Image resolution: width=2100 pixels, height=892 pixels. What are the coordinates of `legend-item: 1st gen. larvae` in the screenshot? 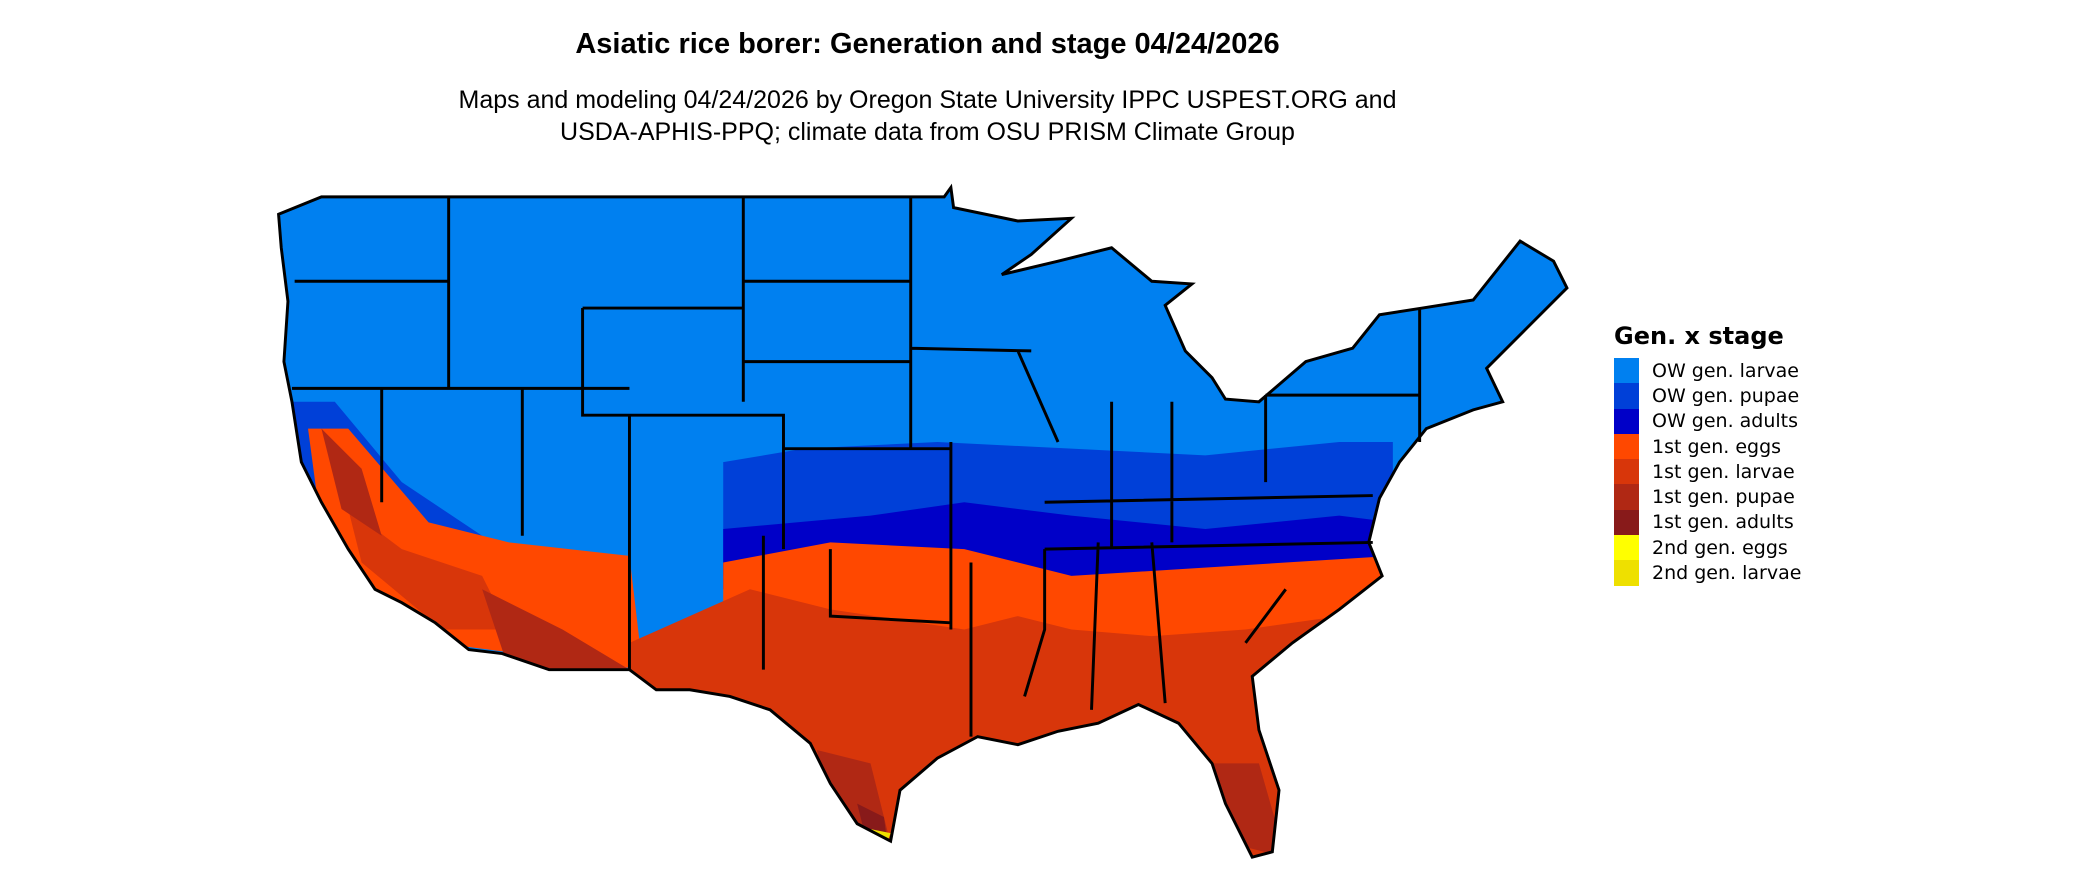 It's located at (1707, 472).